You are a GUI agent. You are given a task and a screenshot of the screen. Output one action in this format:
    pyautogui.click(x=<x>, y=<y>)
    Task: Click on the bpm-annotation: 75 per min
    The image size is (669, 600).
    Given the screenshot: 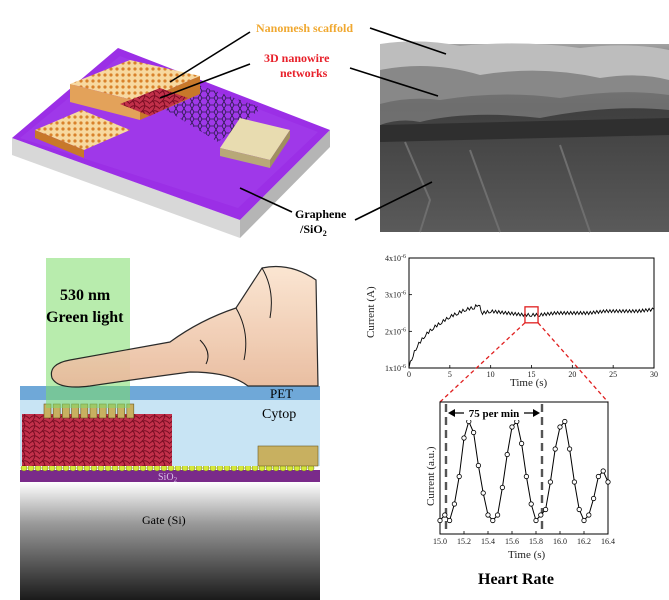 What is the action you would take?
    pyautogui.click(x=494, y=413)
    